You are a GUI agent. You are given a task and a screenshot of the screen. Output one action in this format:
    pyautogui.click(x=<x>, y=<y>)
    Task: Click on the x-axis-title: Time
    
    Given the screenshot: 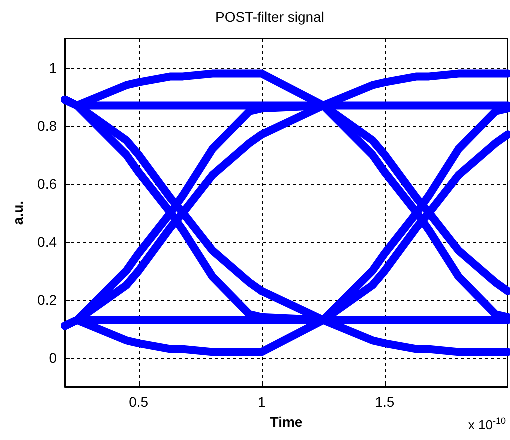 What is the action you would take?
    pyautogui.click(x=286, y=422)
    